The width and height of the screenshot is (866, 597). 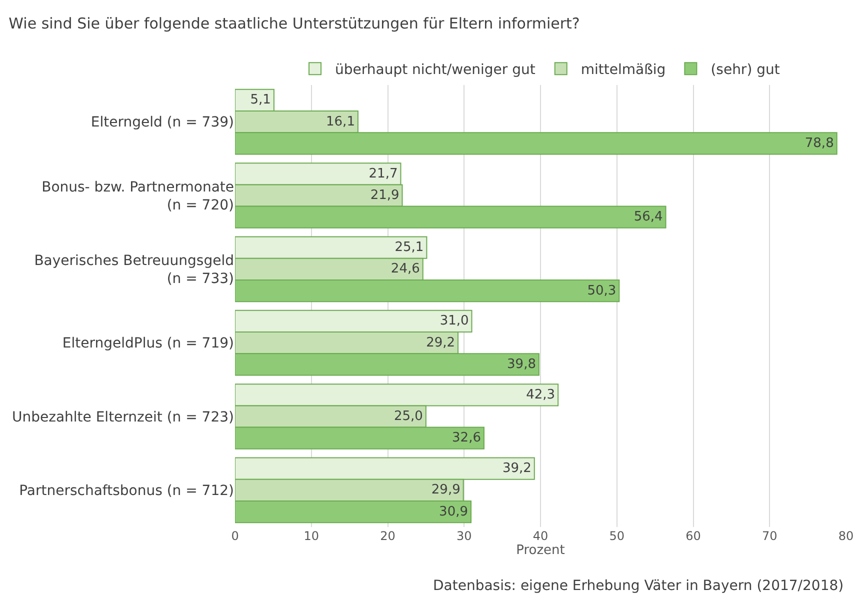 I want to click on x-tick-label: 30, so click(x=464, y=536).